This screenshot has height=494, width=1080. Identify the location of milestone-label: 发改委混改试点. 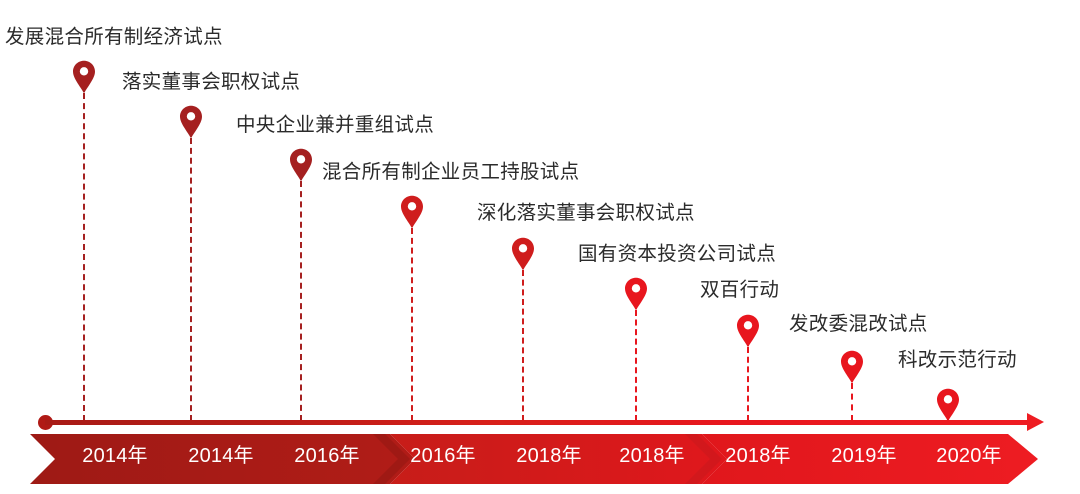
(858, 324).